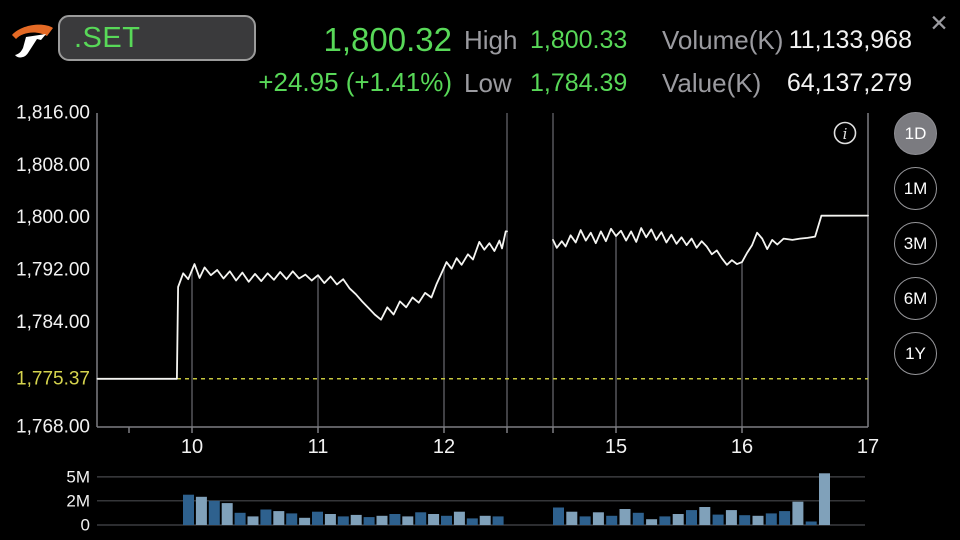  I want to click on x-axis-label: 12, so click(444, 447).